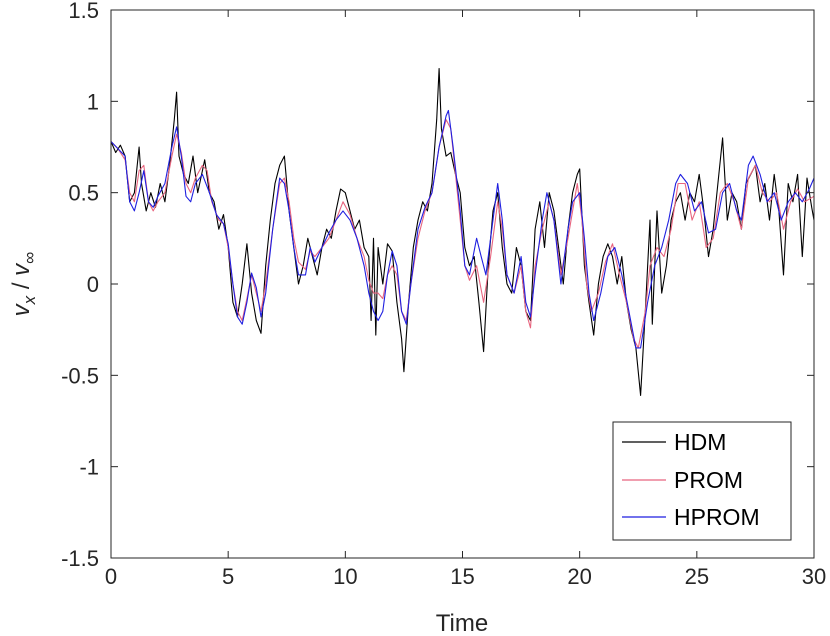 This screenshot has height=636, width=830. I want to click on x-axis-label: Time, so click(462, 623).